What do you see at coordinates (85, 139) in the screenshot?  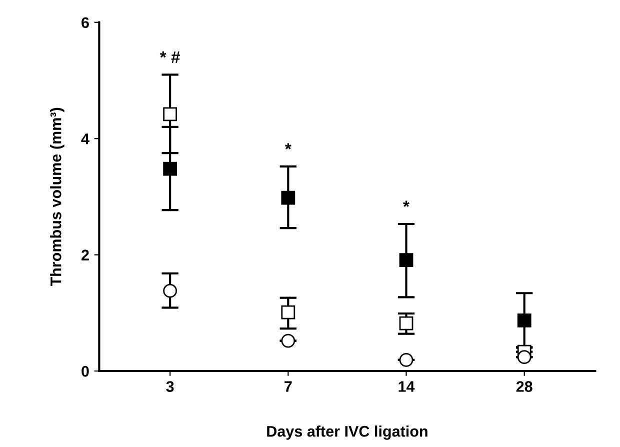 I see `y-tick-label: 4` at bounding box center [85, 139].